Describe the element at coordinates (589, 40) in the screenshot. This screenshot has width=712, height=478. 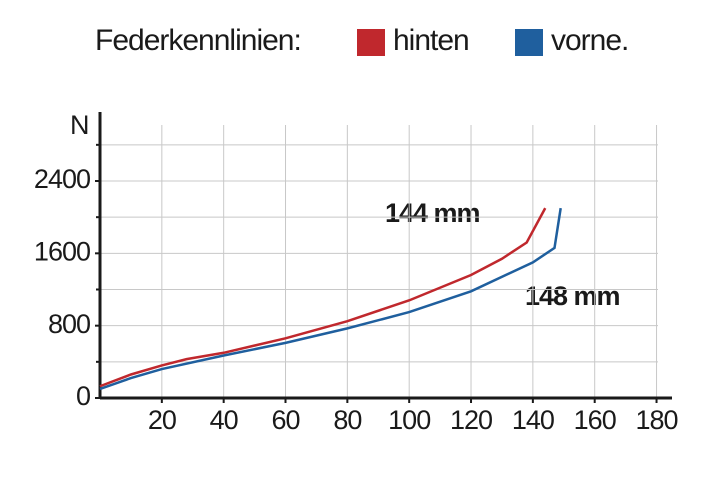
I see `legend-label: vorne.` at that location.